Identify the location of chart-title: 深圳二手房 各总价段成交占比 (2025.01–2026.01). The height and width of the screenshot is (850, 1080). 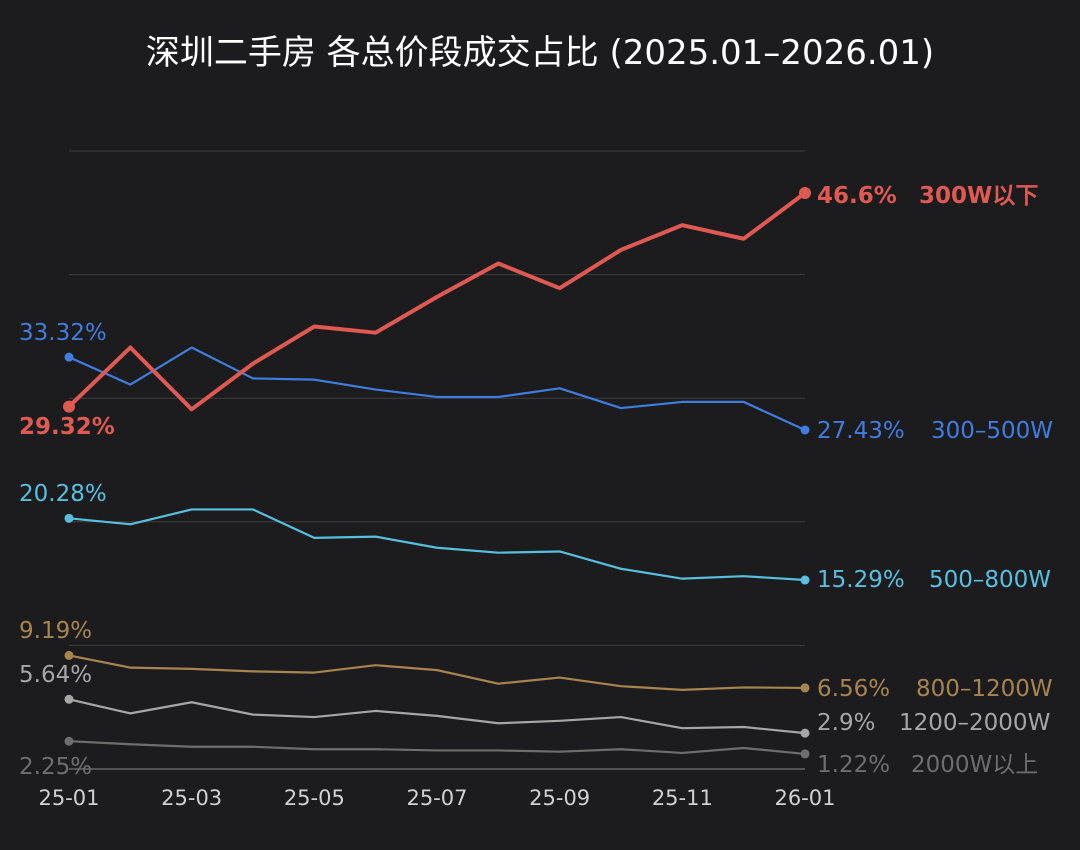
(540, 53).